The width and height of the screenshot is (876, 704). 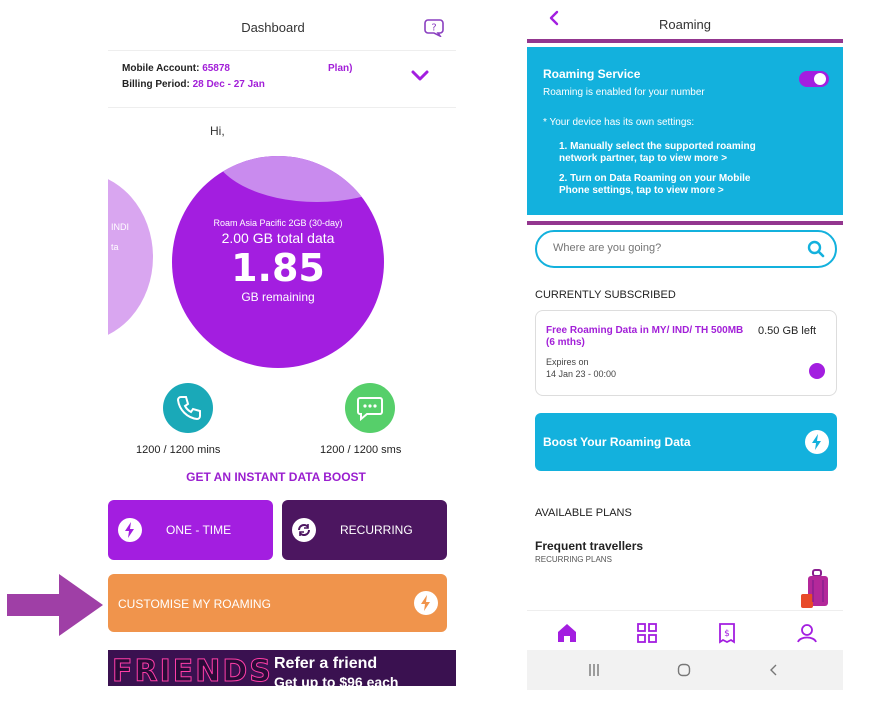 I want to click on grid-icon, so click(x=647, y=633).